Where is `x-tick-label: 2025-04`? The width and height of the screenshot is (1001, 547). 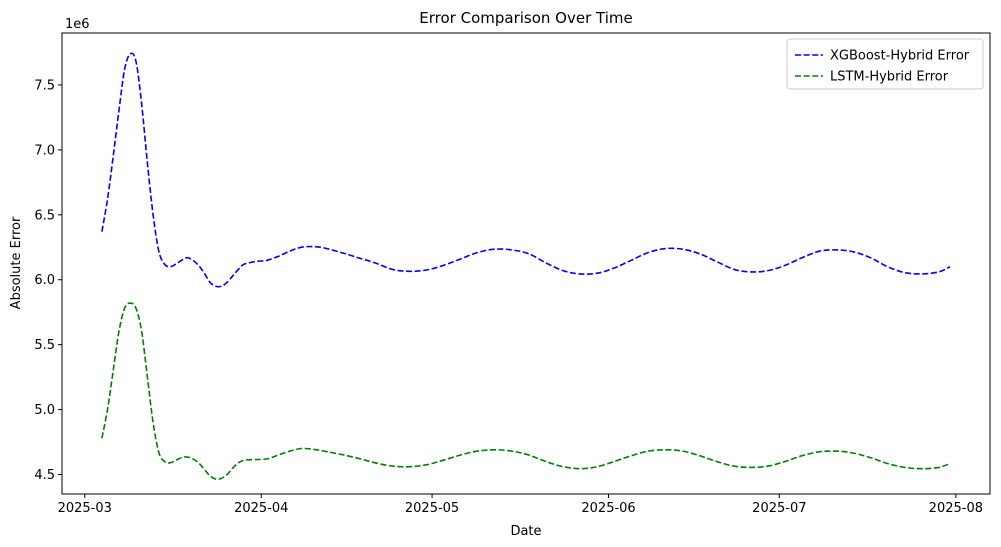
x-tick-label: 2025-04 is located at coordinates (261, 508).